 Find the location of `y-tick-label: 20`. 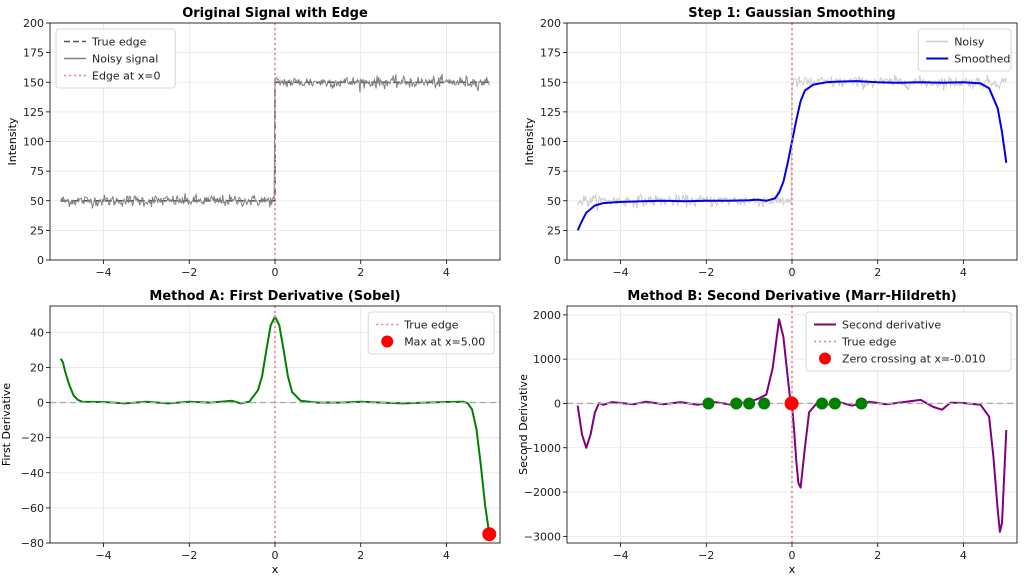

y-tick-label: 20 is located at coordinates (37, 367).